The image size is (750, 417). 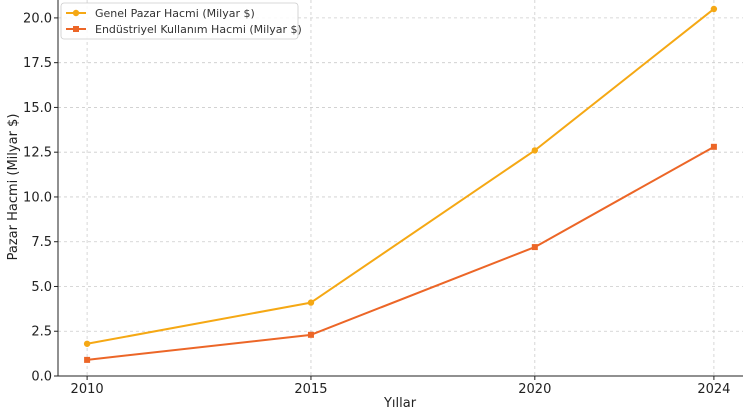 What do you see at coordinates (175, 13) in the screenshot?
I see `legend-label-1: Genel Pazar Hacmi (Milyar $)` at bounding box center [175, 13].